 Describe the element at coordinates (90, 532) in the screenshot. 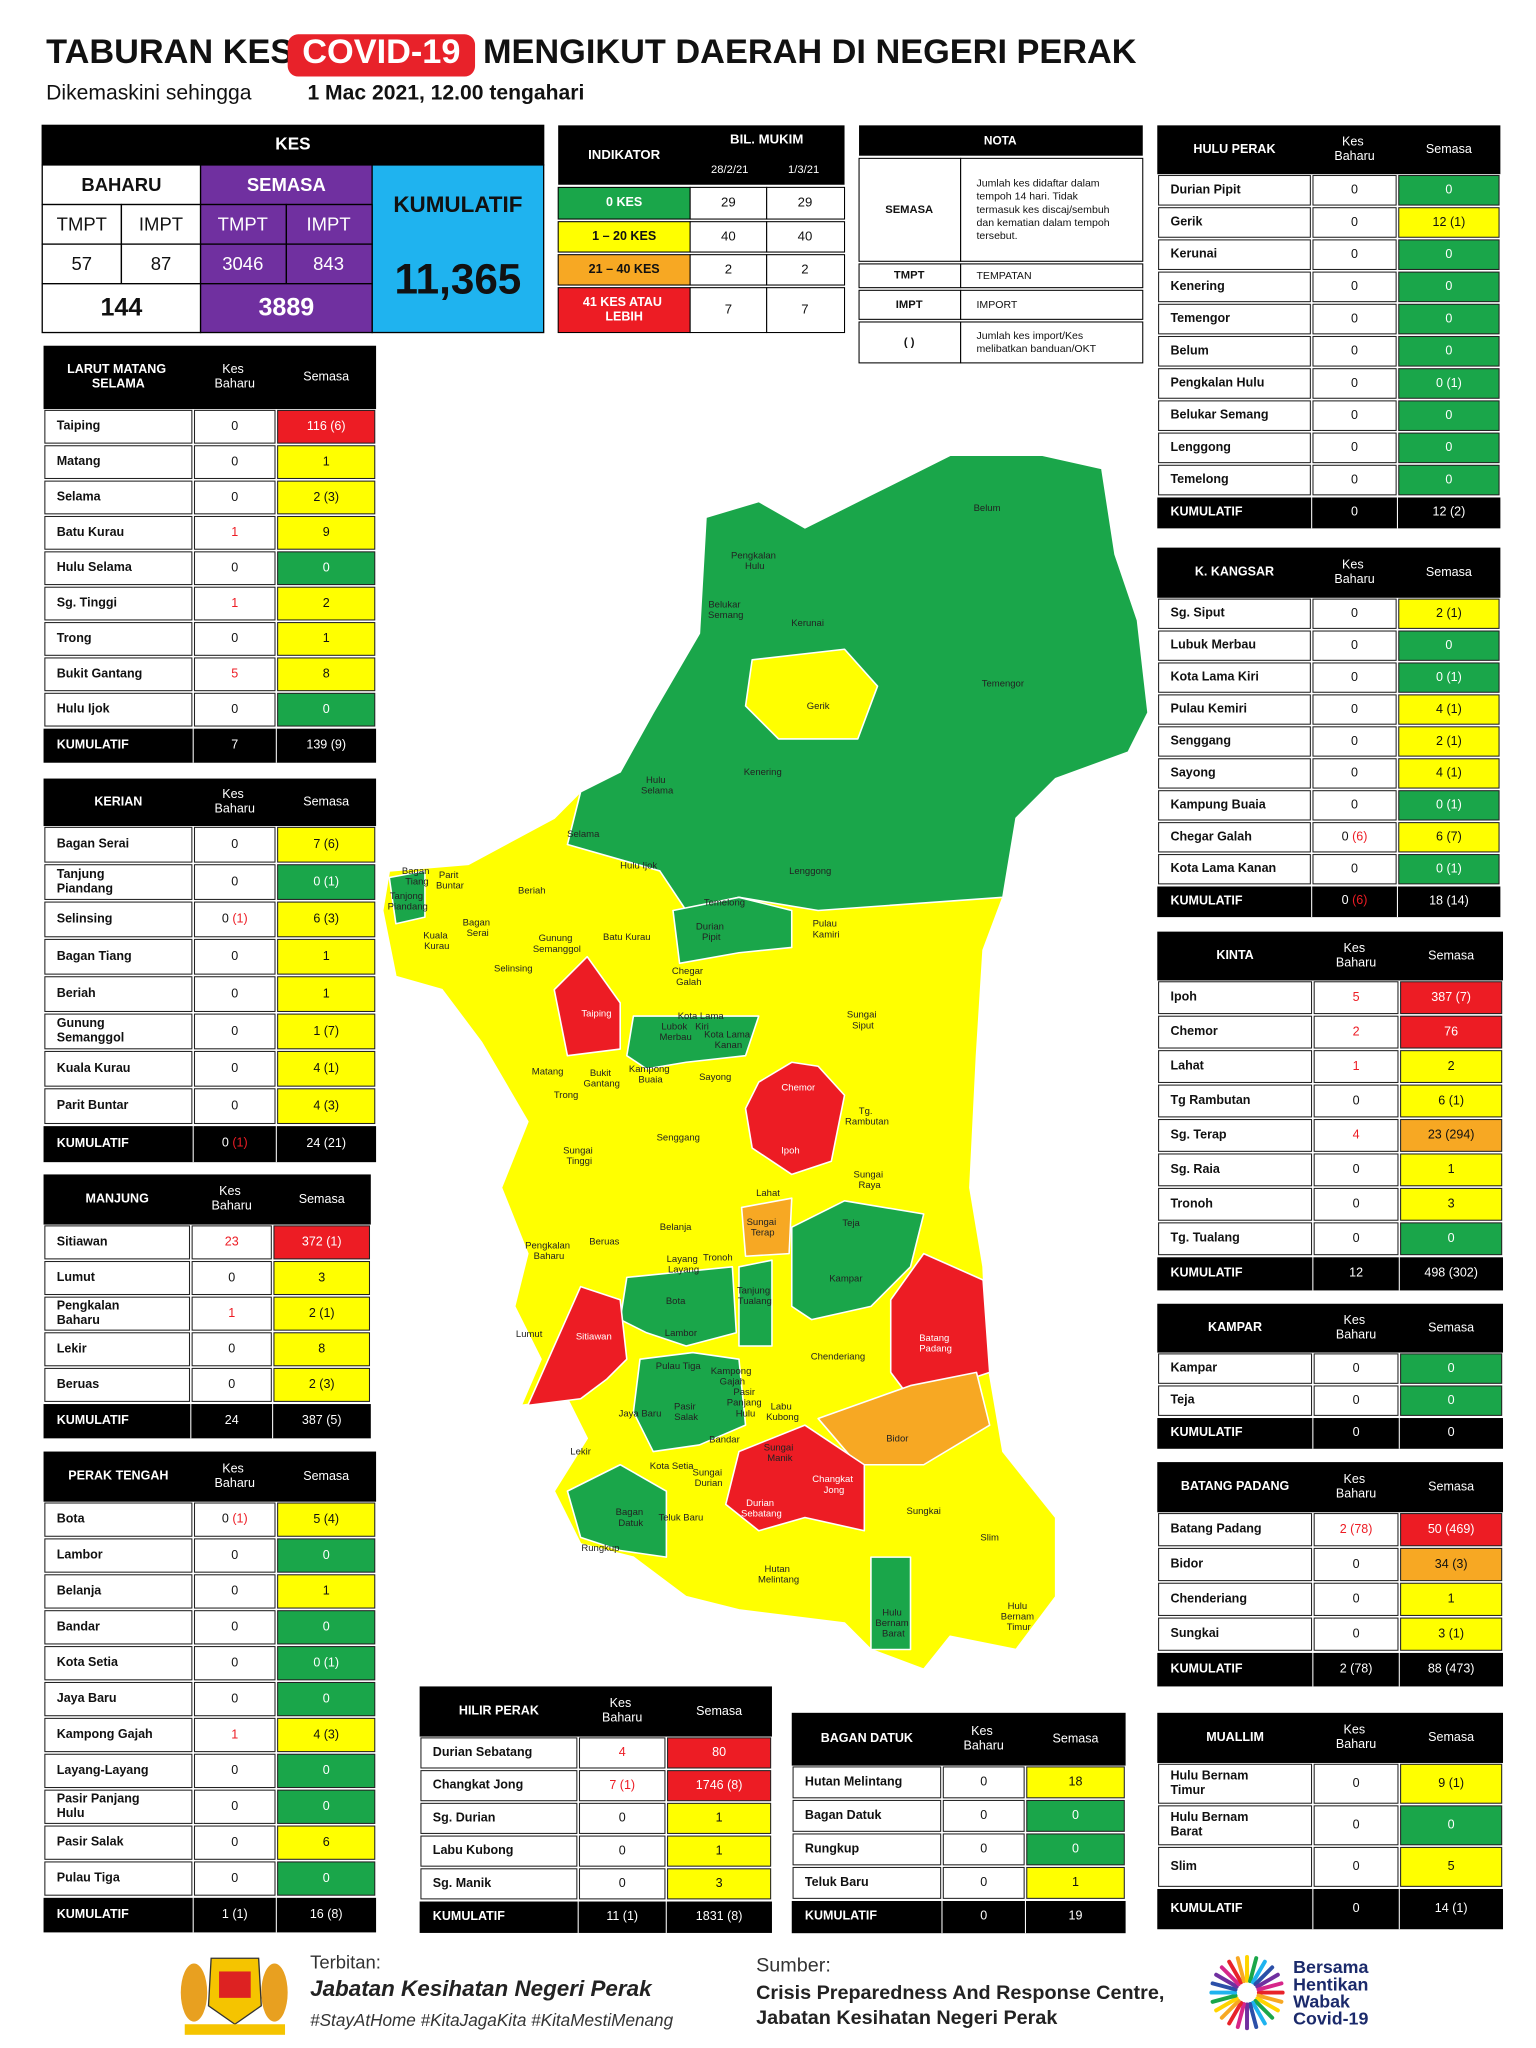

I see `area-name: Batu Kurau` at that location.